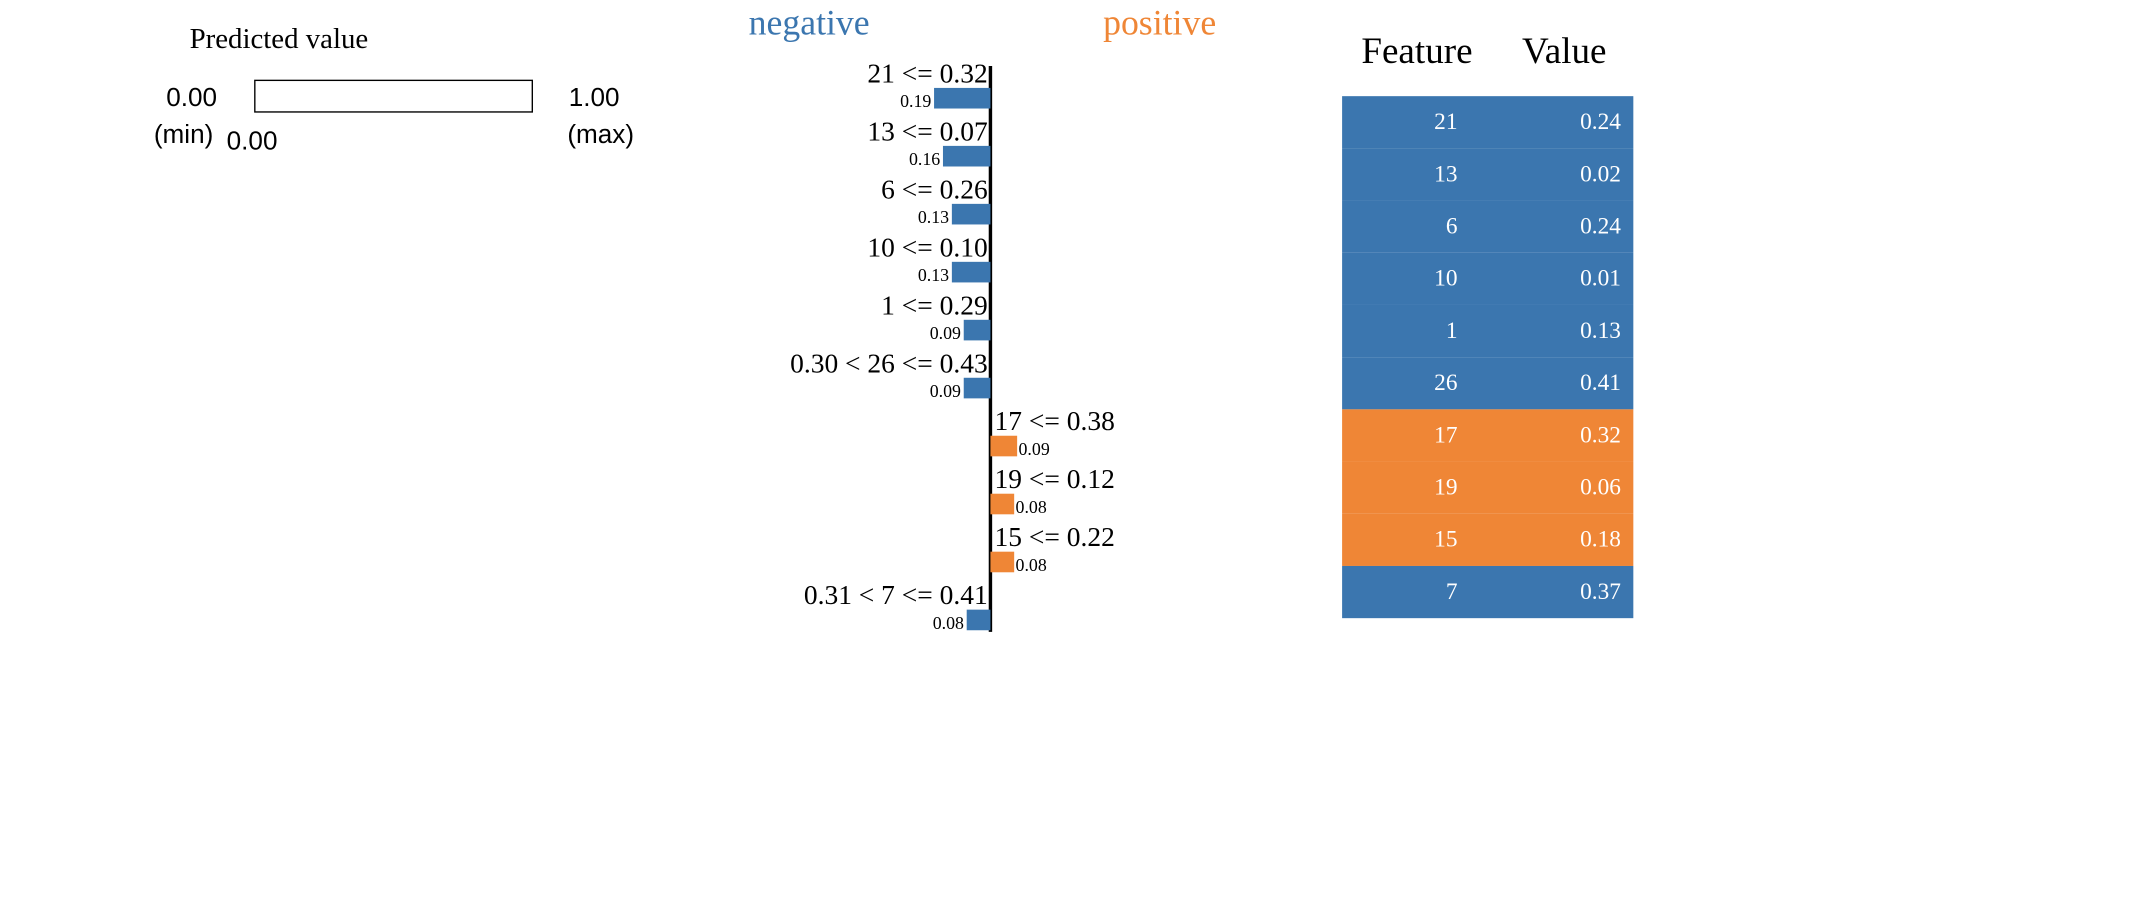  I want to click on legend-positive-label: positive, so click(1160, 22).